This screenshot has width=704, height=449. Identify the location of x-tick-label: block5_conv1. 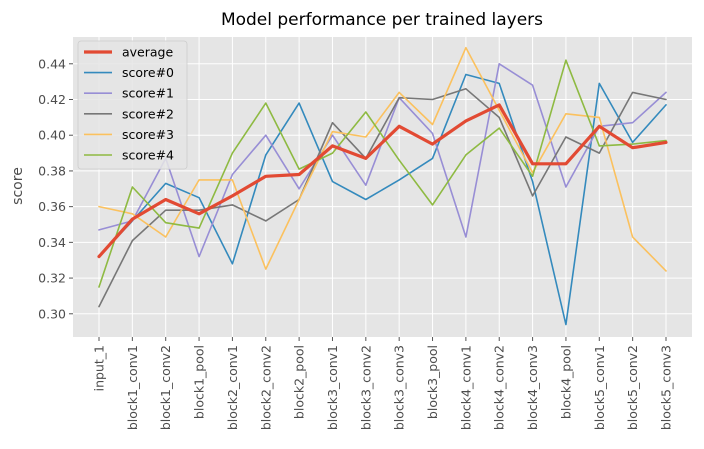
(599, 387).